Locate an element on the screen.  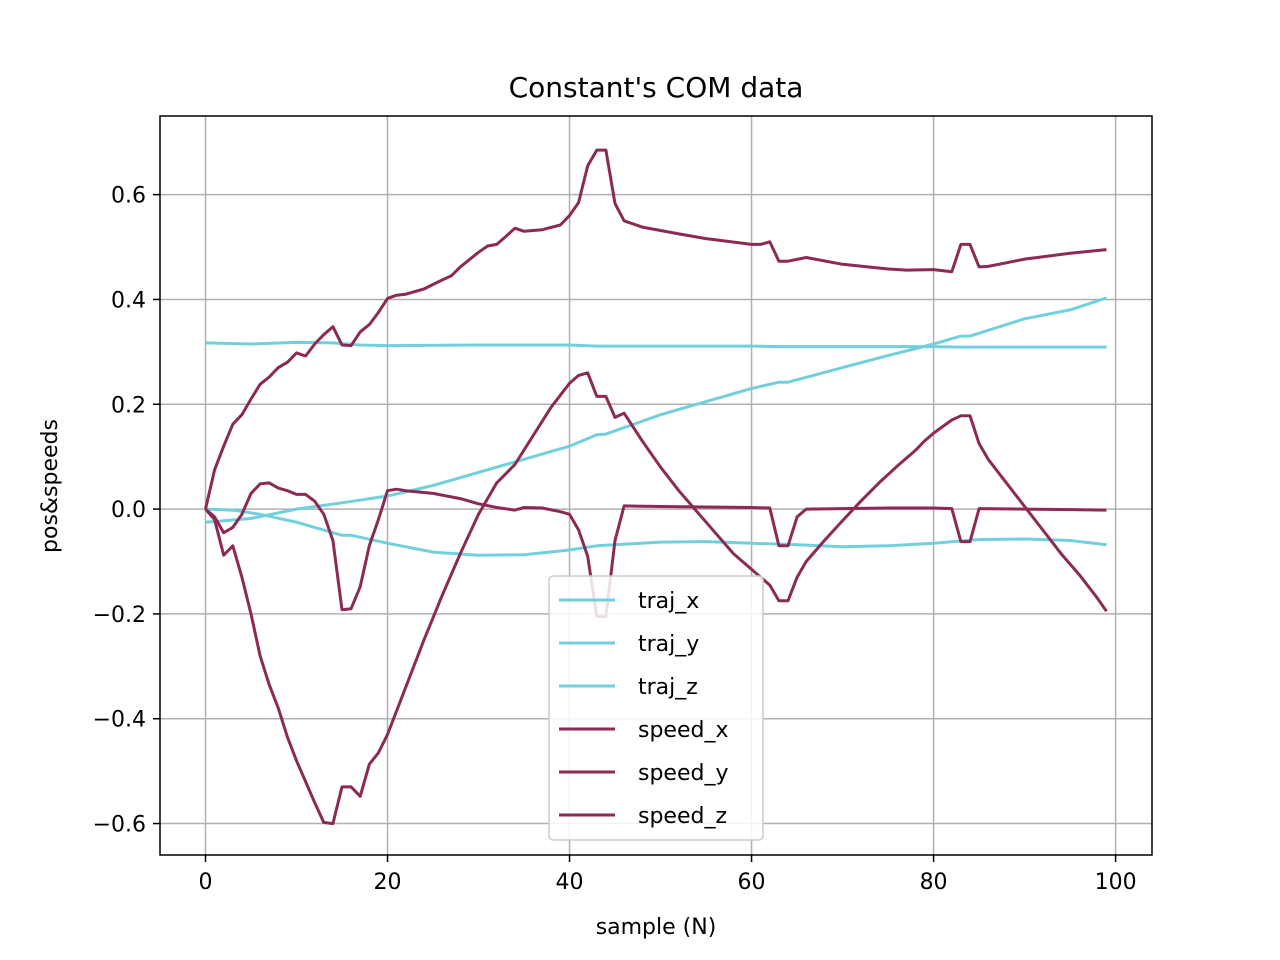
legend: traj_x traj_y traj_z speed_x speed_y speed_z is located at coordinates (656, 708).